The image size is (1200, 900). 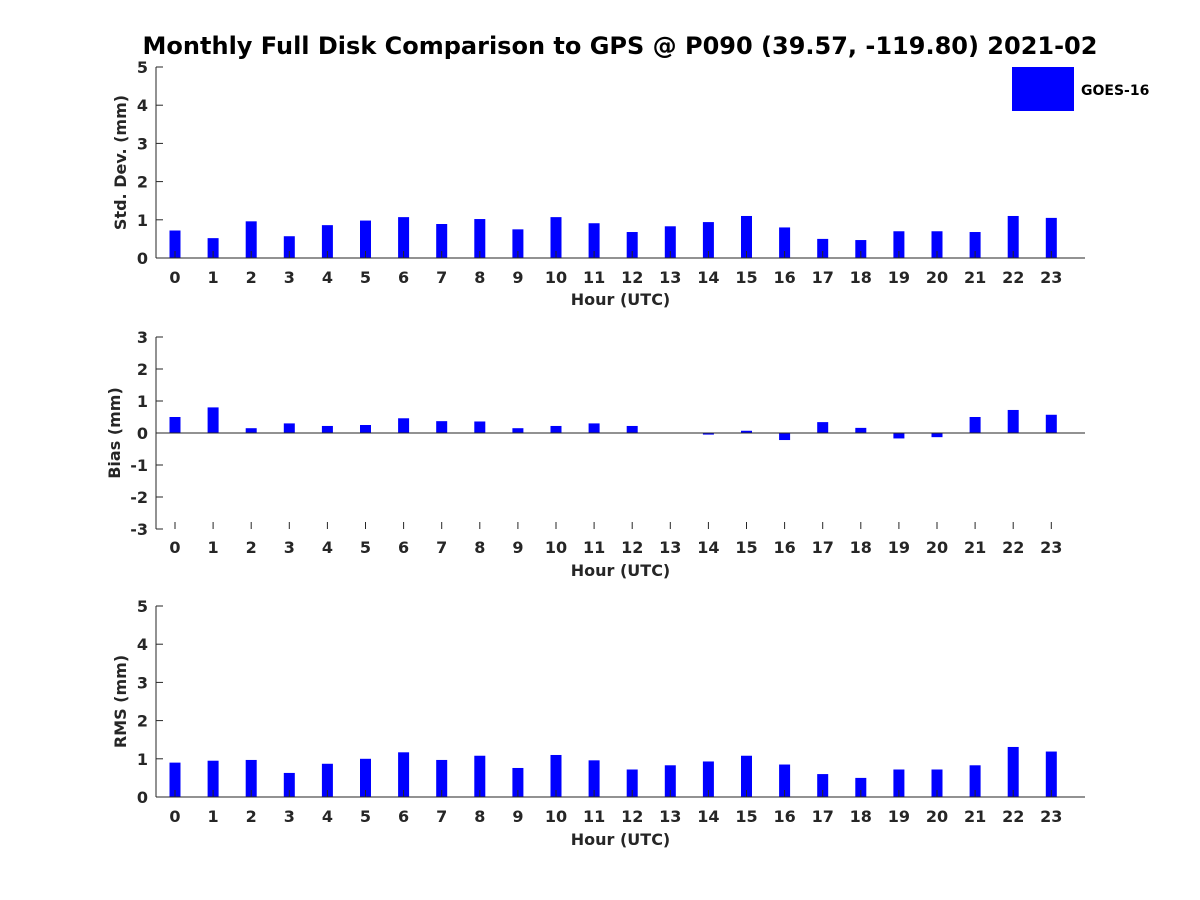 What do you see at coordinates (1051, 547) in the screenshot?
I see `bias-xtick-label: 23` at bounding box center [1051, 547].